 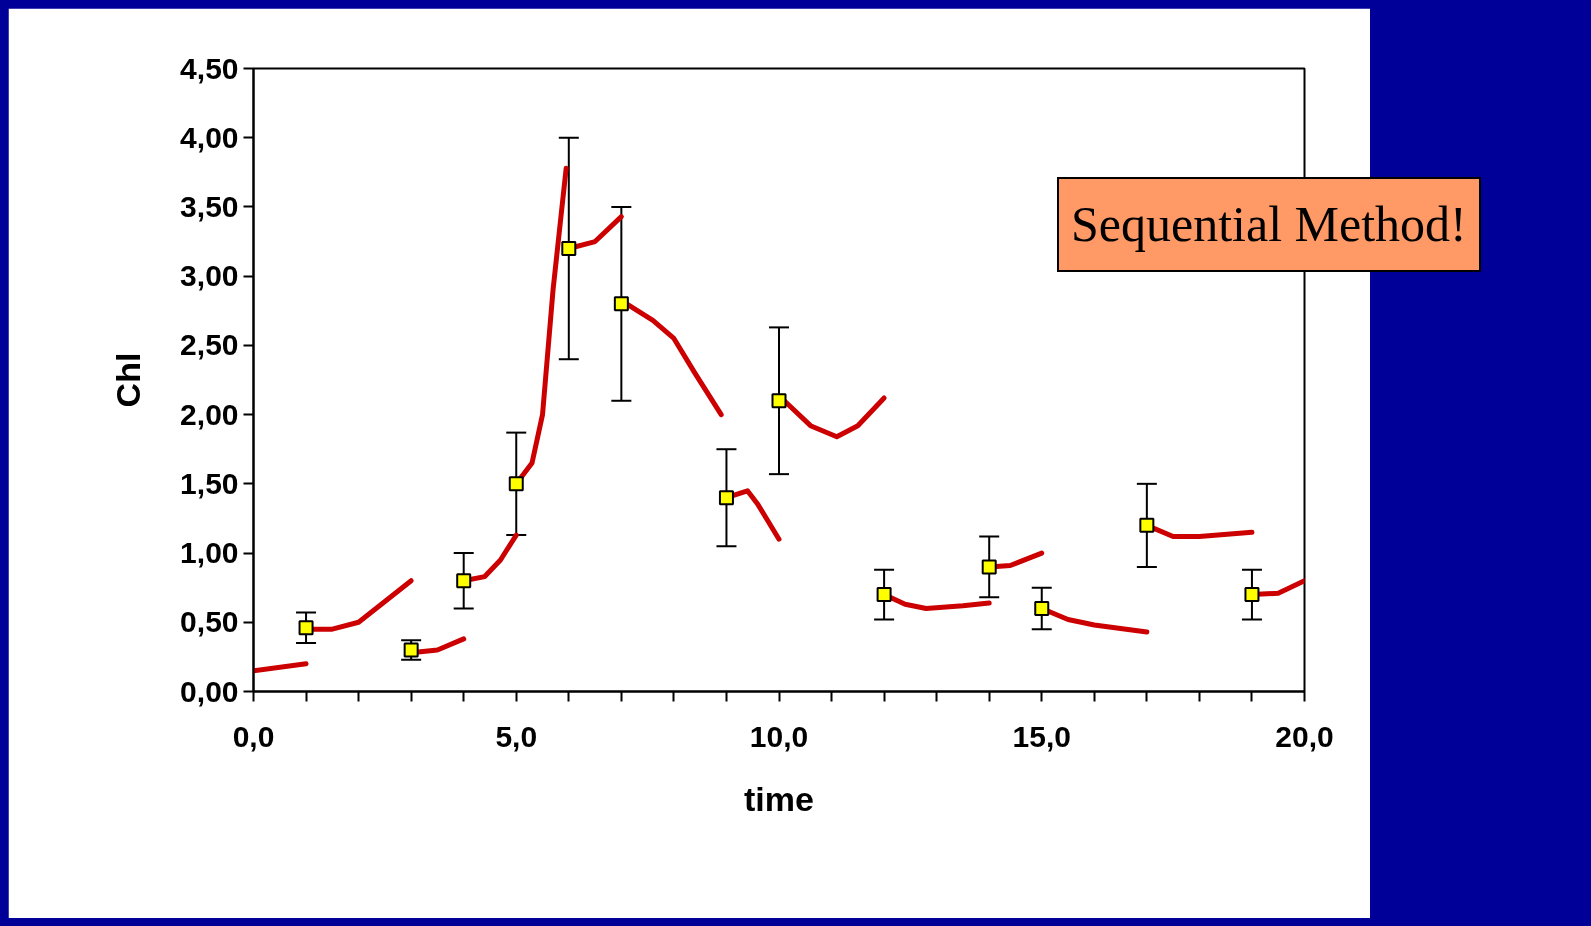 What do you see at coordinates (128, 380) in the screenshot?
I see `y-axis-title: Chl` at bounding box center [128, 380].